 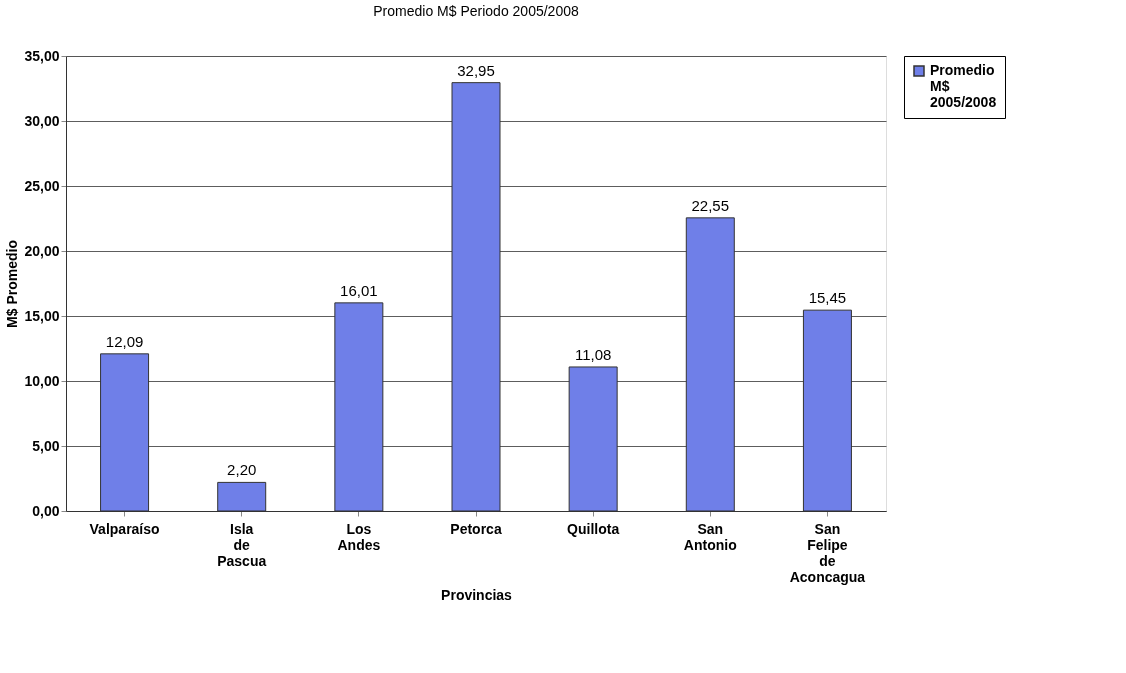 I want to click on x-axis-title: Provincias, so click(x=477, y=594).